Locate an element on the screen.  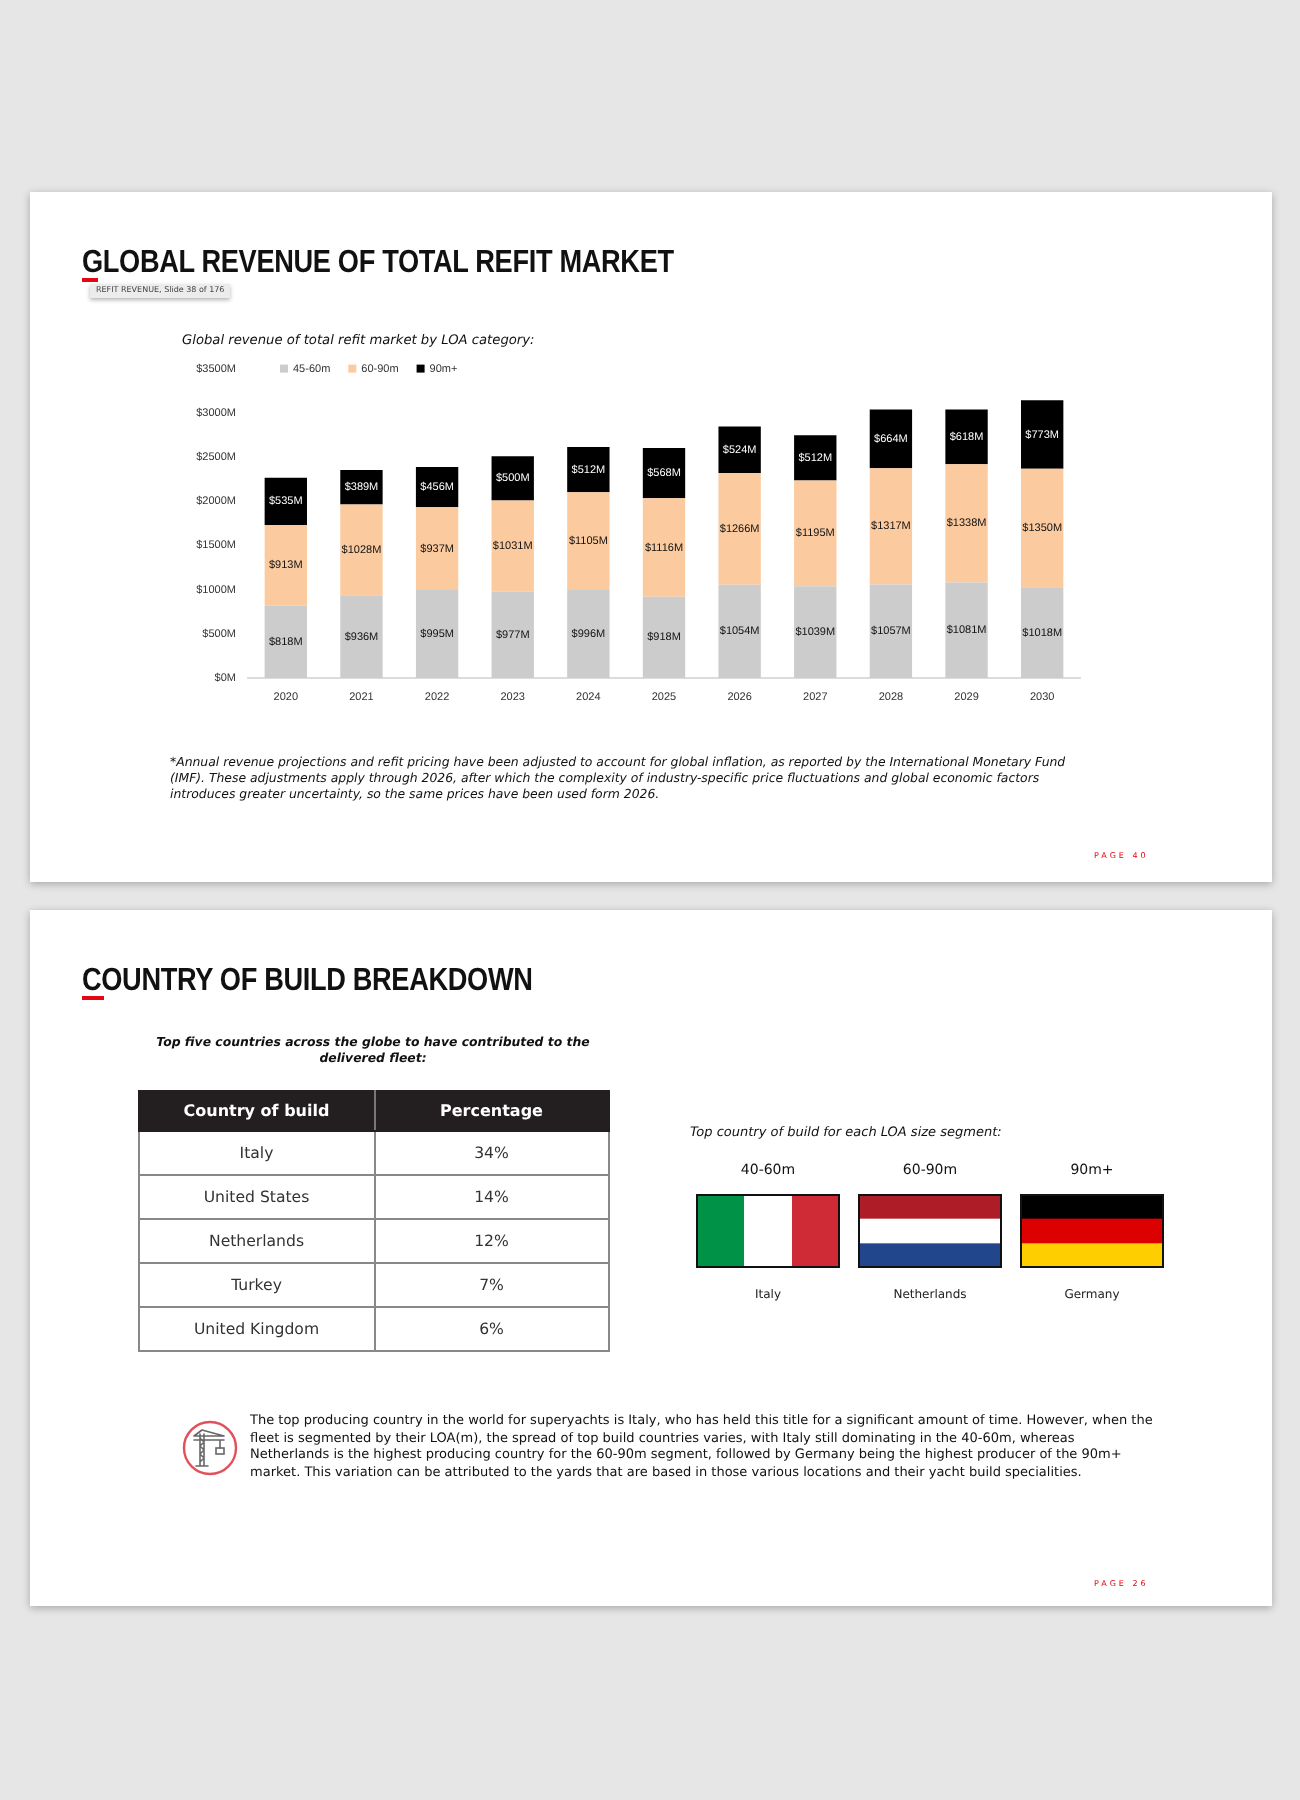
text: COUNTRY OF BUILD BREAKDOWN is located at coordinates (307, 981).